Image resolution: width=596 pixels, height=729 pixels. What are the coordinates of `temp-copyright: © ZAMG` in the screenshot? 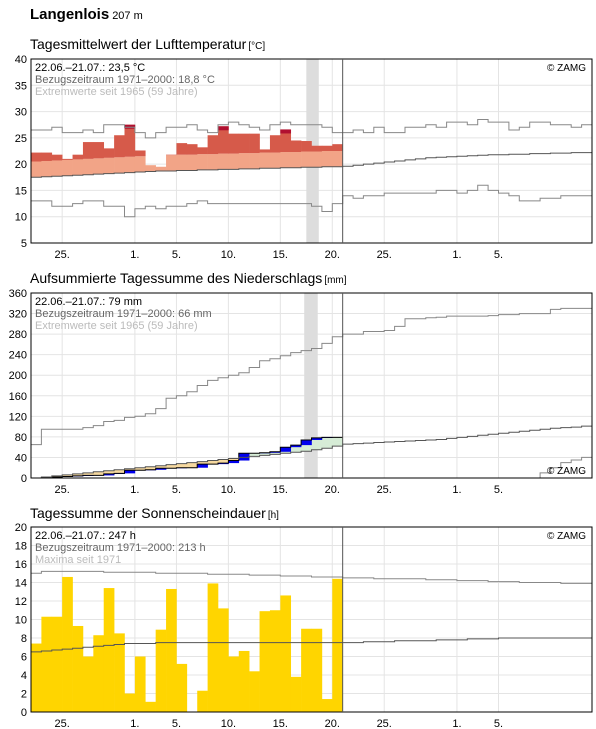 It's located at (566, 68).